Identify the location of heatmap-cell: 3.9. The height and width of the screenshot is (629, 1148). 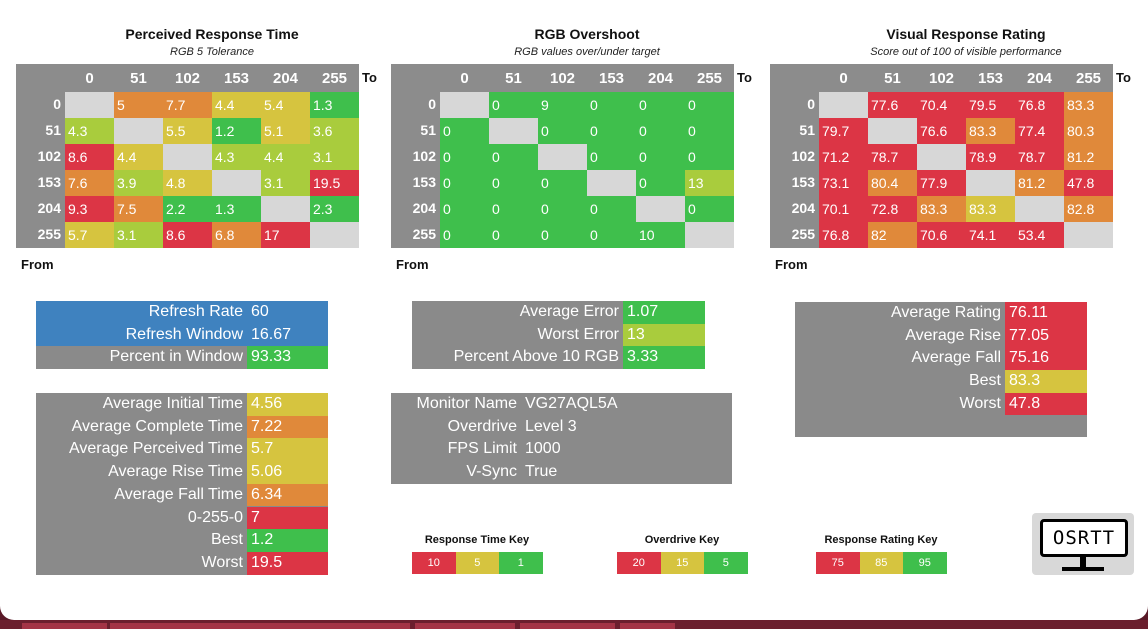
(138, 183).